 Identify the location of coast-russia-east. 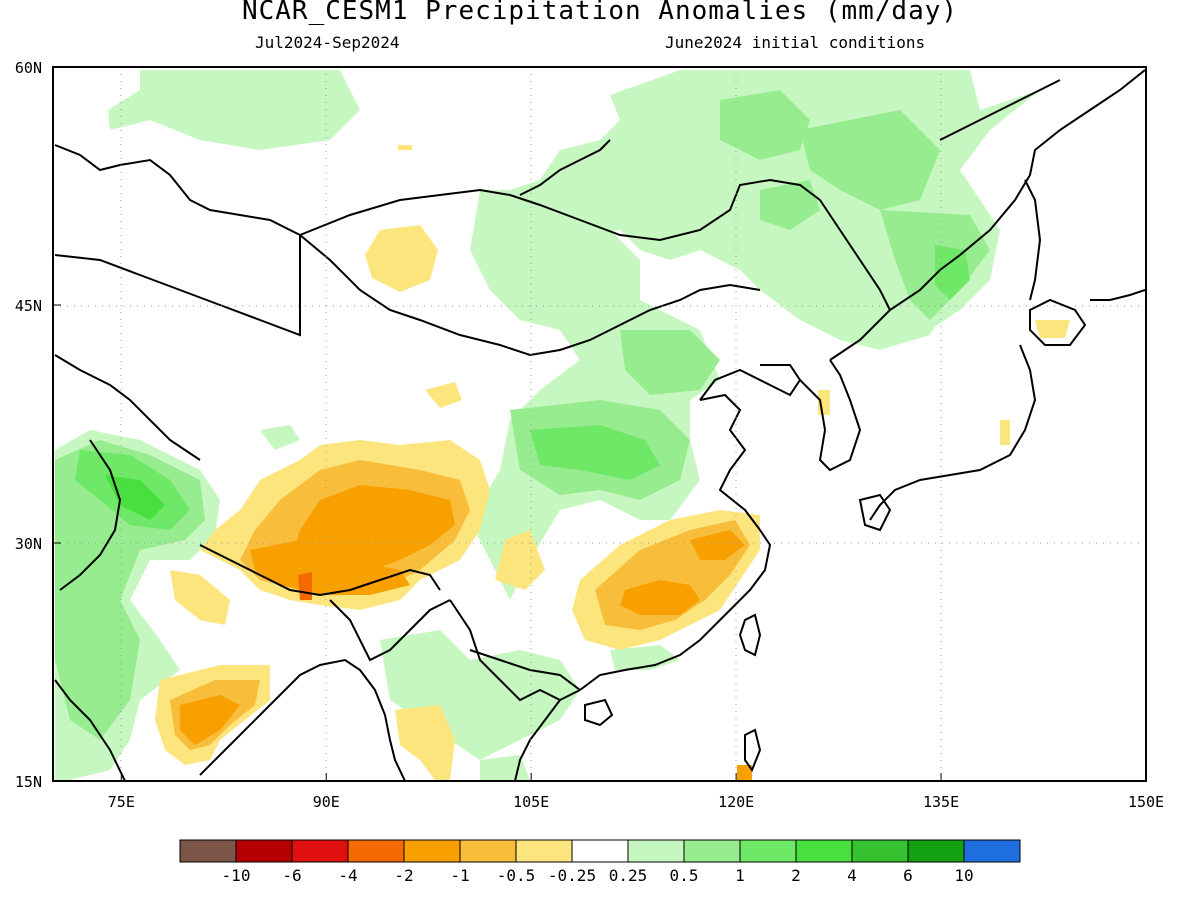
(987, 215).